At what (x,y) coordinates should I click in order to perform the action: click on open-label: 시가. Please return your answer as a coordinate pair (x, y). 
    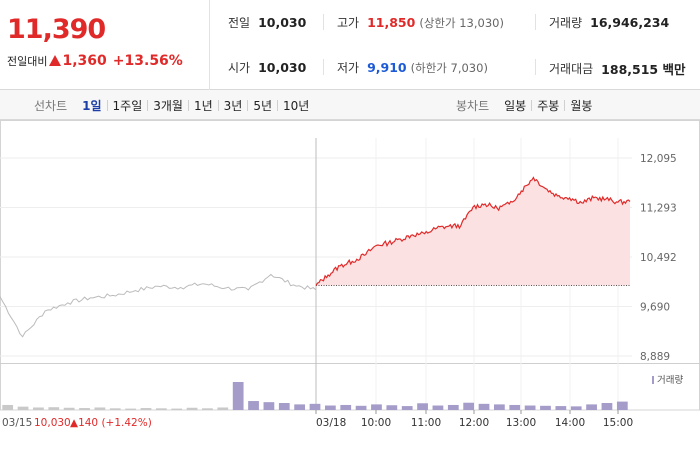
    Looking at the image, I should click on (239, 68).